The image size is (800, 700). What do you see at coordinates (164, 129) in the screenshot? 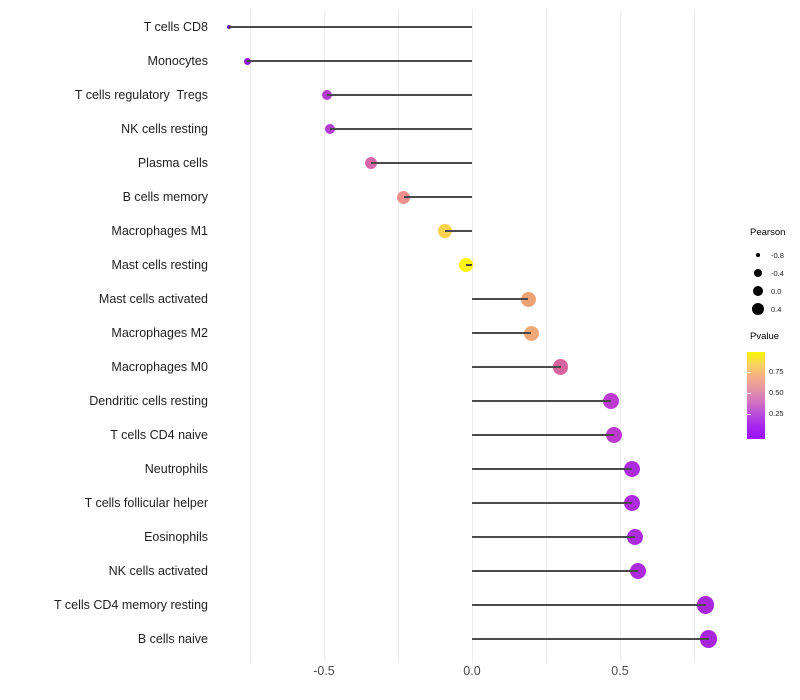
I see `y-axis-label: NK cells resting` at bounding box center [164, 129].